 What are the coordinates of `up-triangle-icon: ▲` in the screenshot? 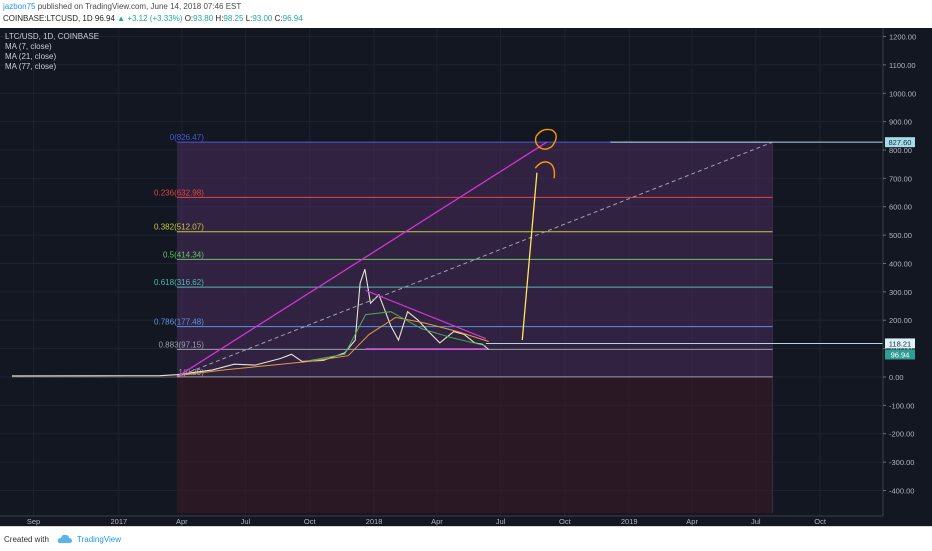 It's located at (121, 18).